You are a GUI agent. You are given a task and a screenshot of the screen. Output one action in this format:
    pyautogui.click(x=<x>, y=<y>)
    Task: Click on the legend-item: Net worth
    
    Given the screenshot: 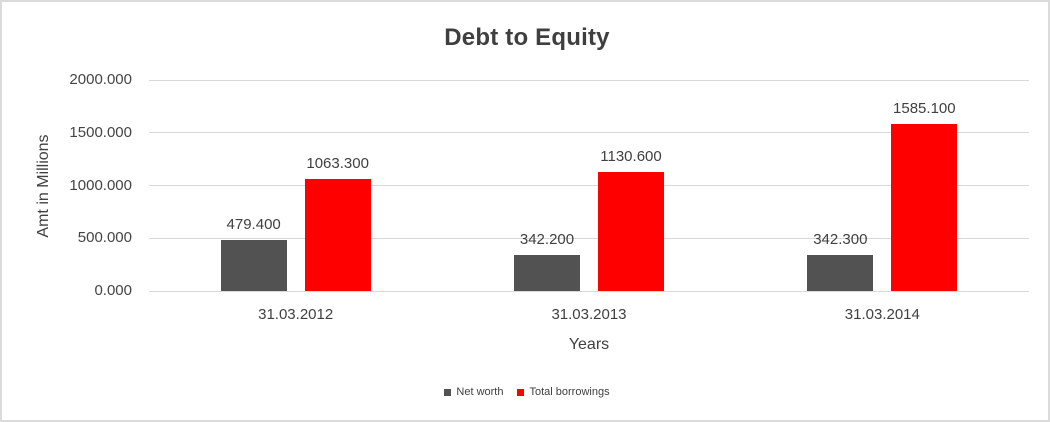 What is the action you would take?
    pyautogui.click(x=473, y=392)
    